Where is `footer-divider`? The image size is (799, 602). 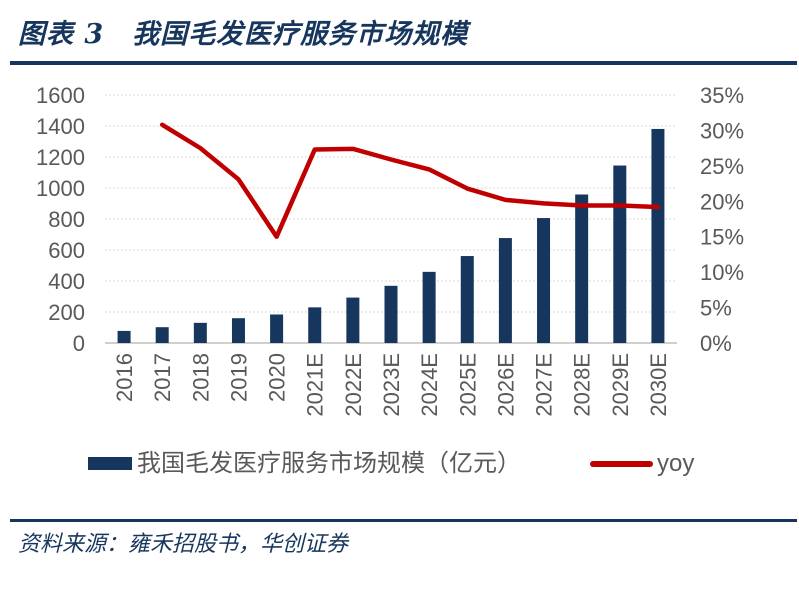
footer-divider is located at coordinates (403, 520).